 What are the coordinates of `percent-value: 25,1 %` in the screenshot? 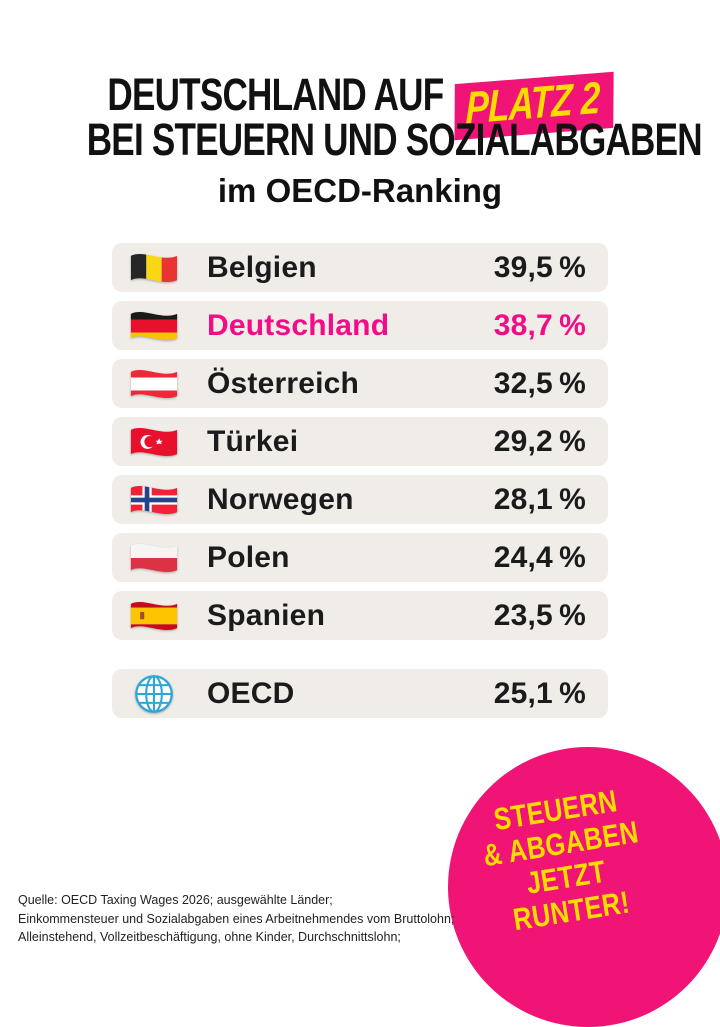 It's located at (539, 693).